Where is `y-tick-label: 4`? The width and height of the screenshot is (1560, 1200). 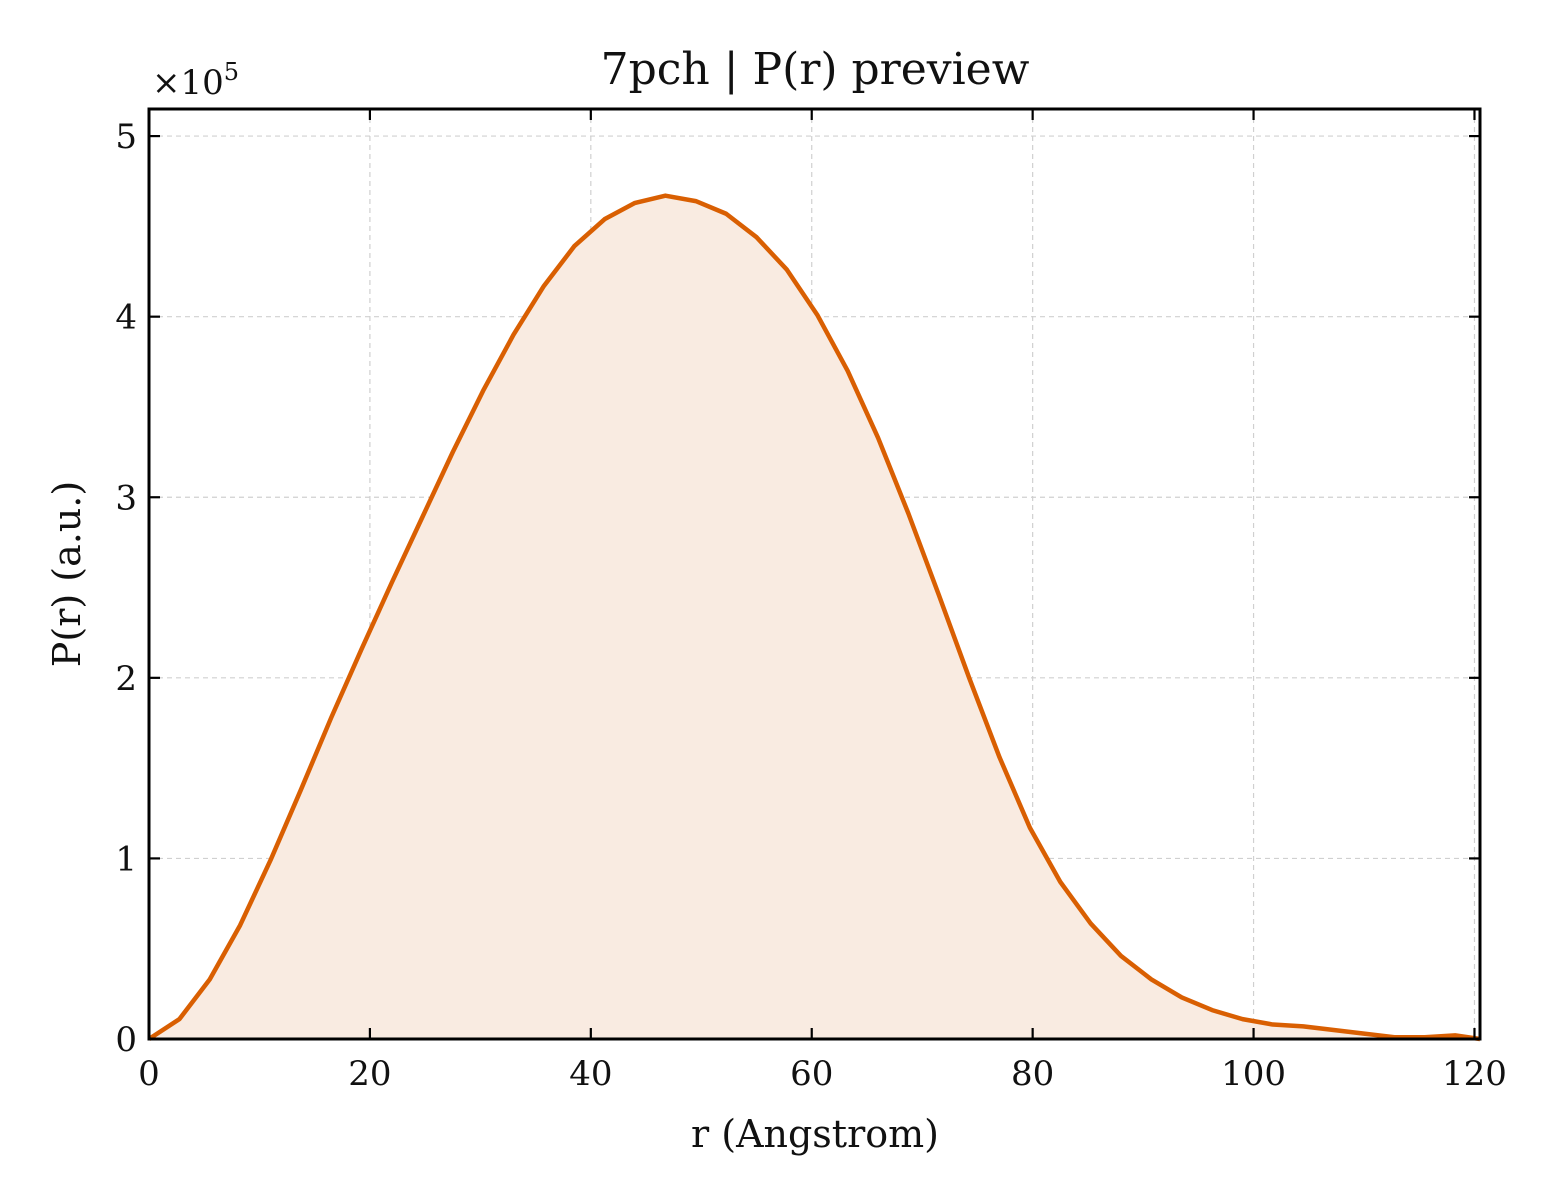
y-tick-label: 4 is located at coordinates (126, 318).